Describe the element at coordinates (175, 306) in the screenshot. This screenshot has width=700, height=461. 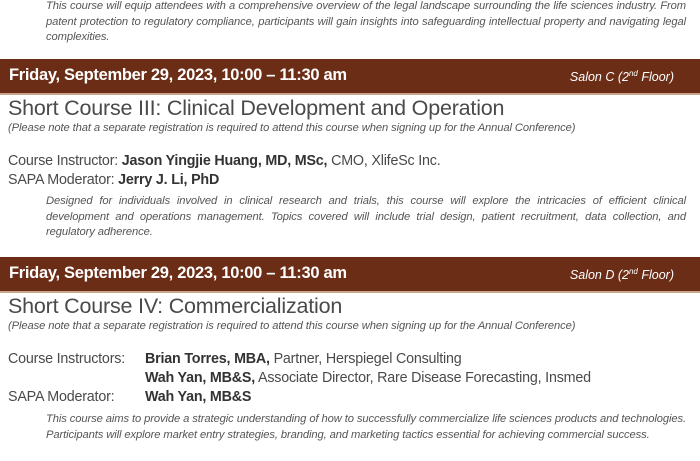
I see `course-title: Short Course IV: Commercialization` at that location.